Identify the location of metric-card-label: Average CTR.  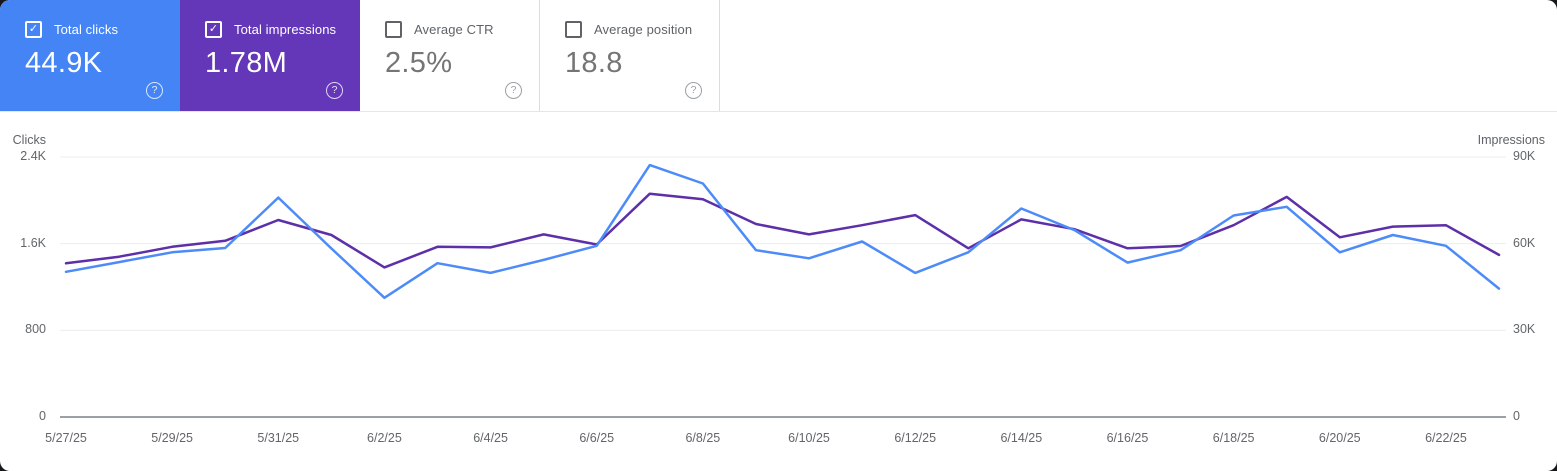
(454, 29).